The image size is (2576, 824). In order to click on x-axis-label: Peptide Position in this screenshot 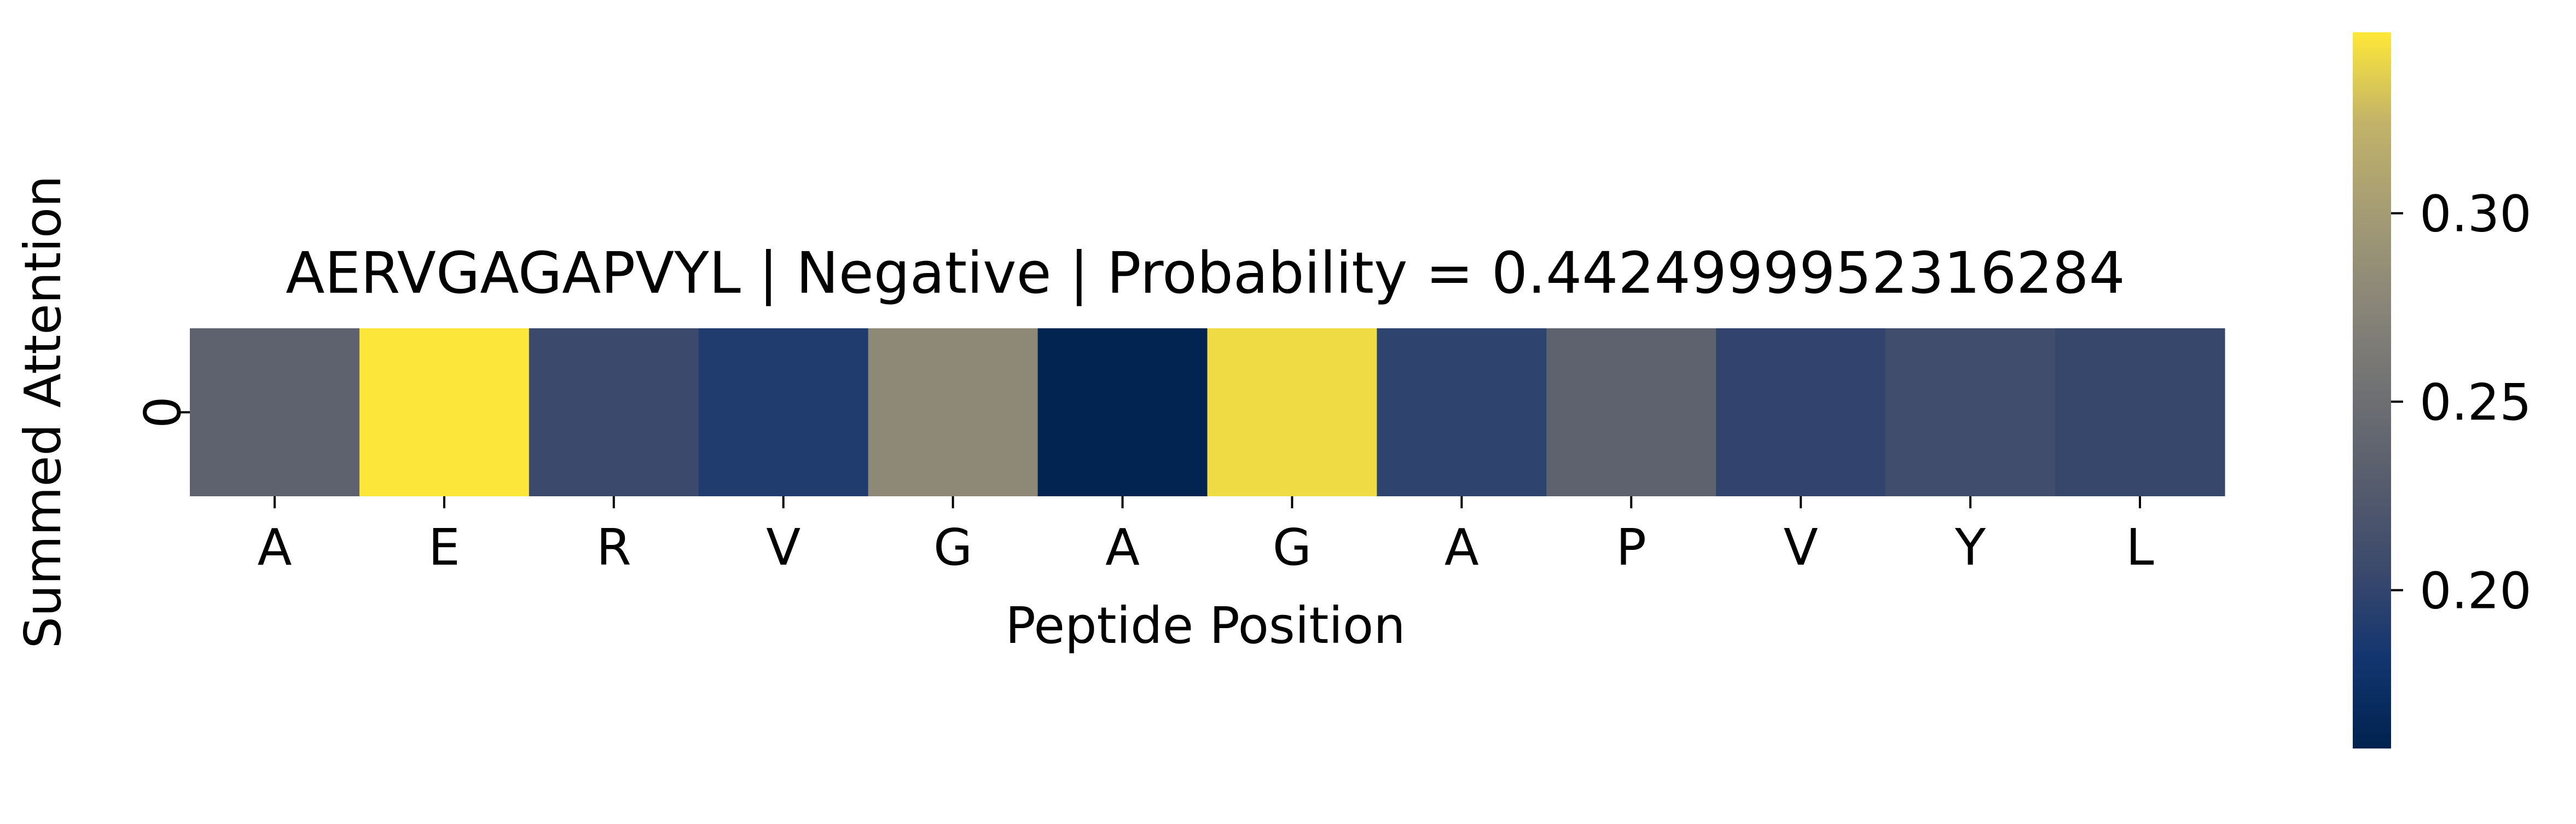, I will do `click(1205, 625)`.